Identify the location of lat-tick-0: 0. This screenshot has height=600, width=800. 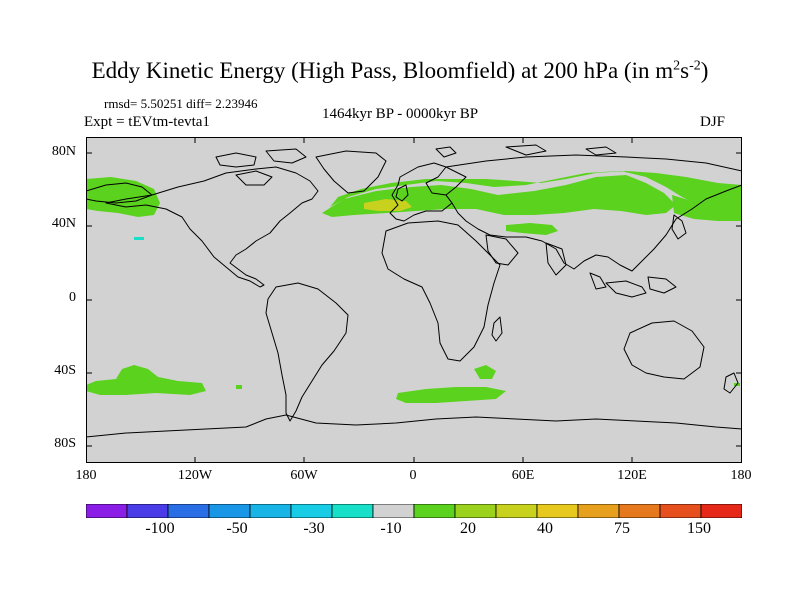
(72, 297).